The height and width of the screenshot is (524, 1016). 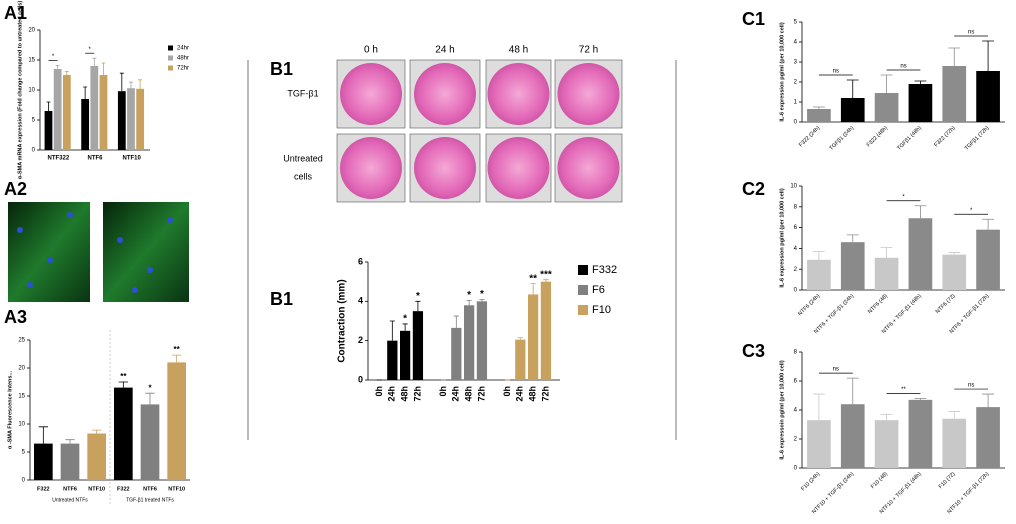 What do you see at coordinates (878, 304) in the screenshot?
I see `x-tick-label: NTF6 (48)` at bounding box center [878, 304].